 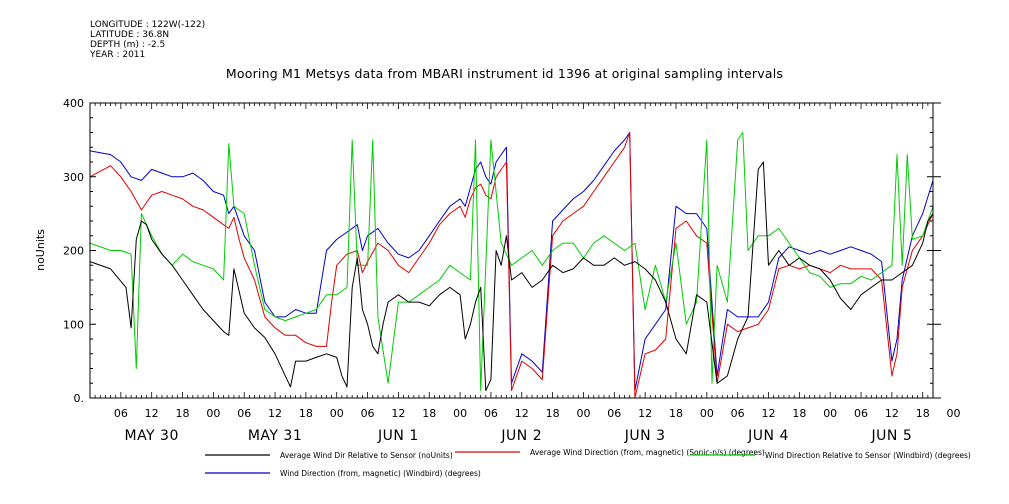 What do you see at coordinates (521, 436) in the screenshot?
I see `day-label: JUN 2` at bounding box center [521, 436].